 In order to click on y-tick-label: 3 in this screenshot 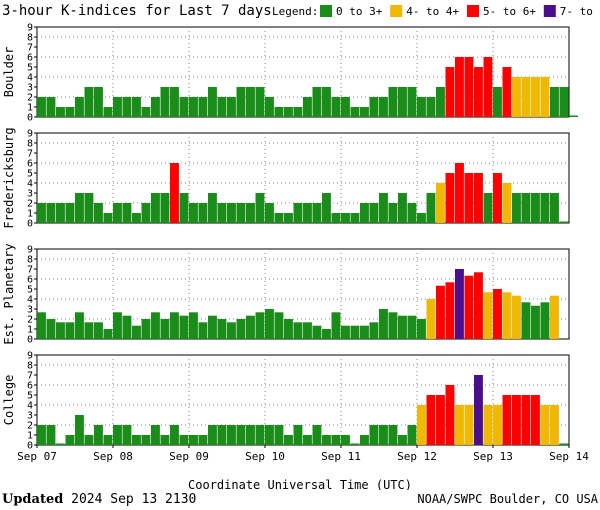, I will do `click(30, 416)`.